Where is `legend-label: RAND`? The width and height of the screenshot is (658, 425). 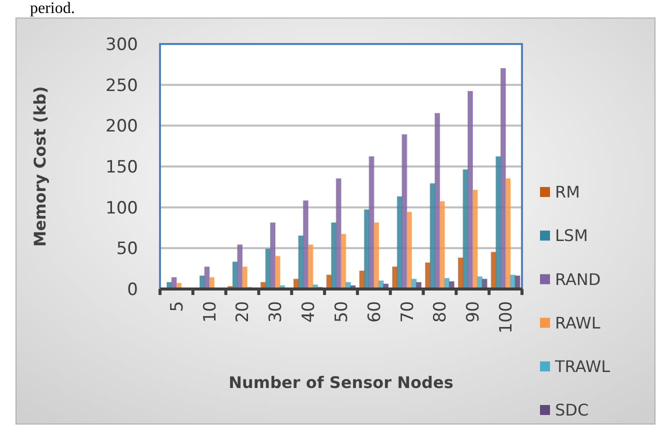 legend-label: RAND is located at coordinates (578, 279).